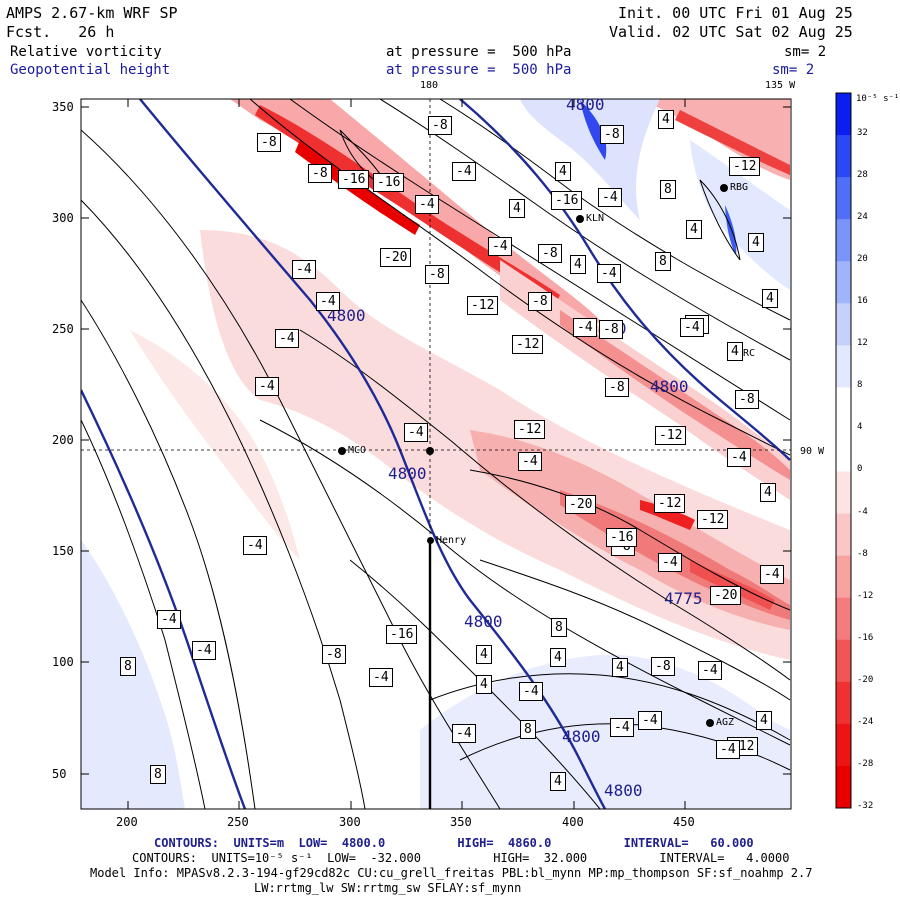 The width and height of the screenshot is (900, 900). What do you see at coordinates (238, 822) in the screenshot?
I see `x-tick-label: 250` at bounding box center [238, 822].